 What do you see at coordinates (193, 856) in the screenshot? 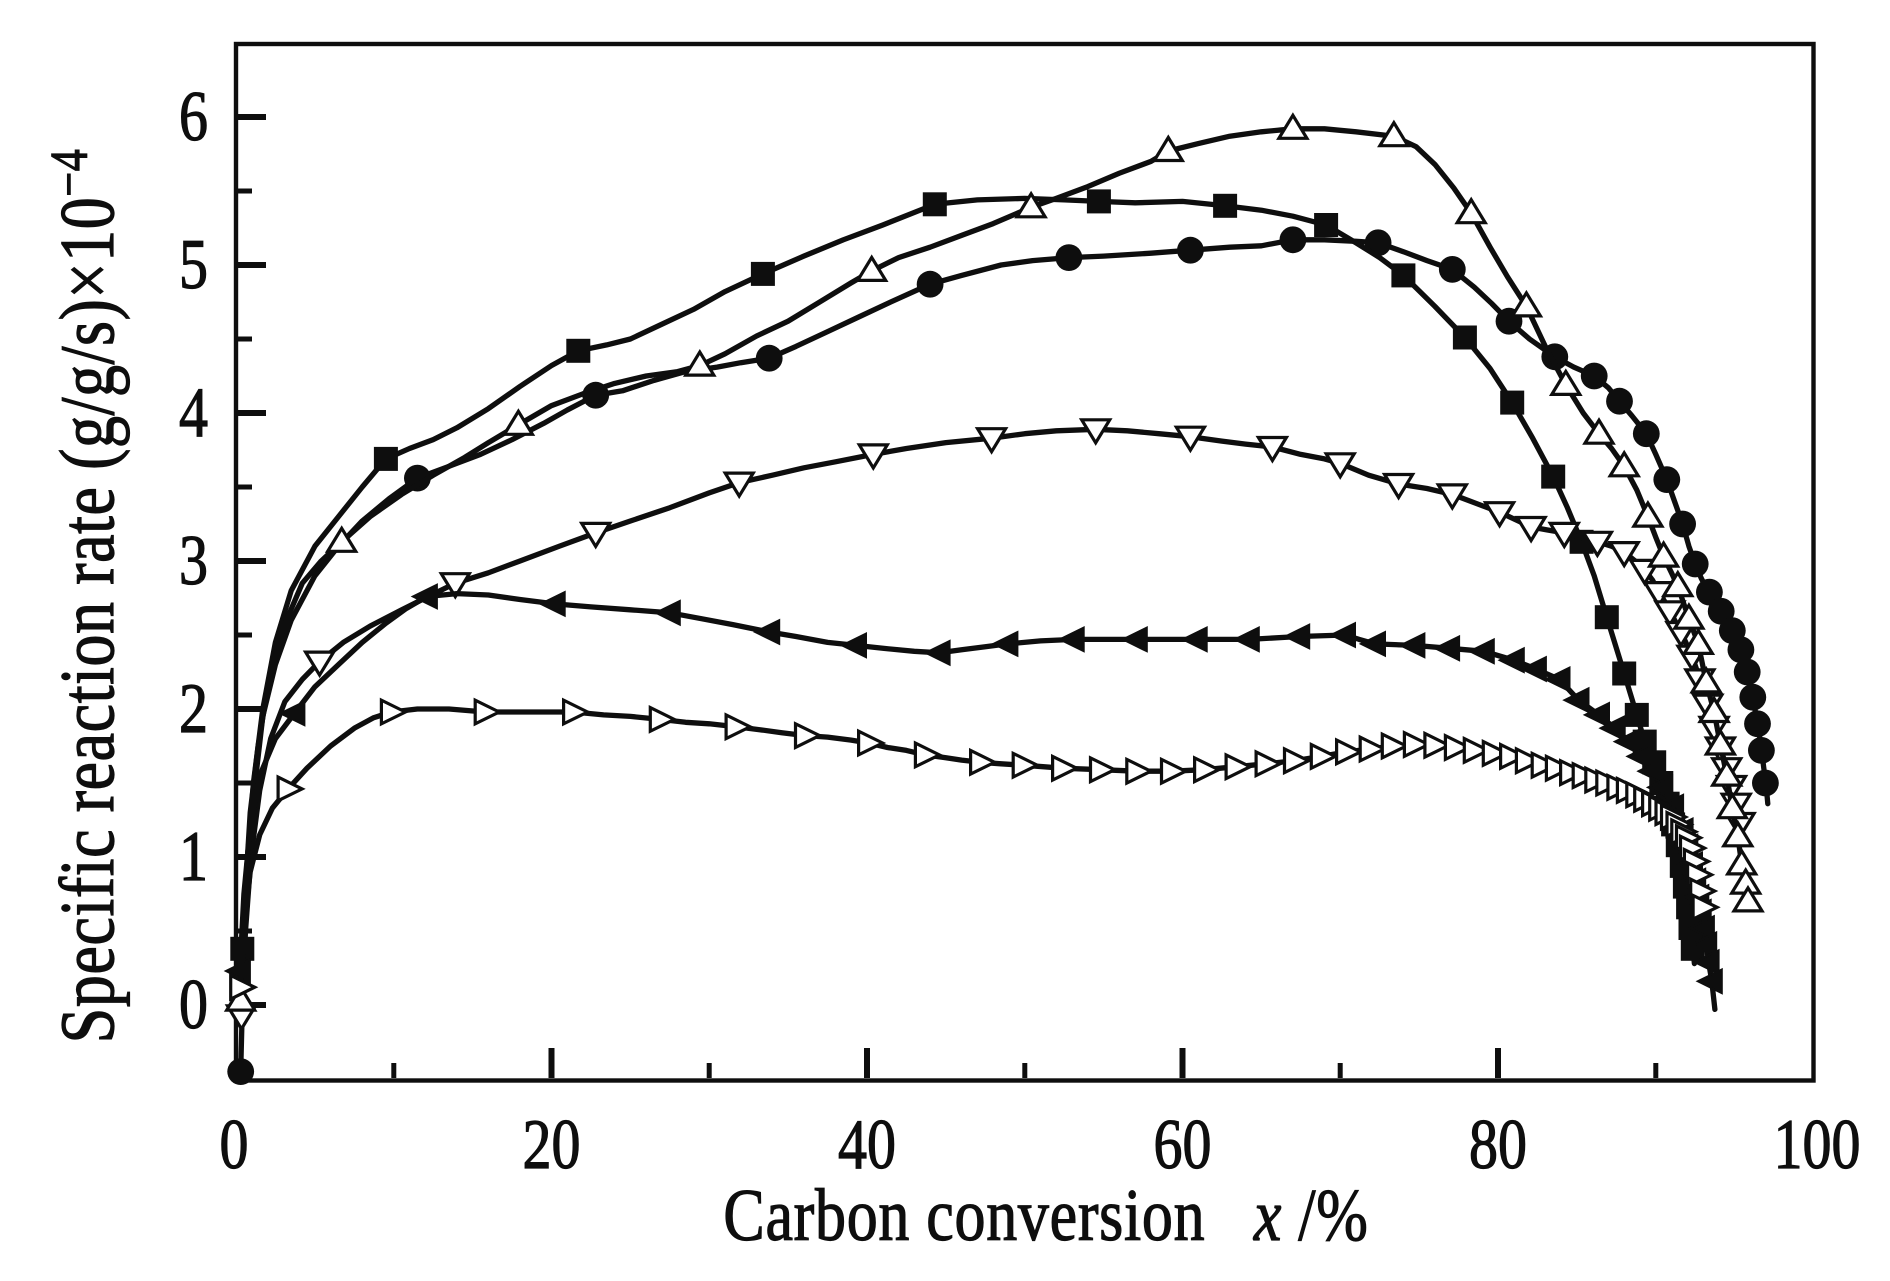
I see `svg-text: 1` at bounding box center [193, 856].